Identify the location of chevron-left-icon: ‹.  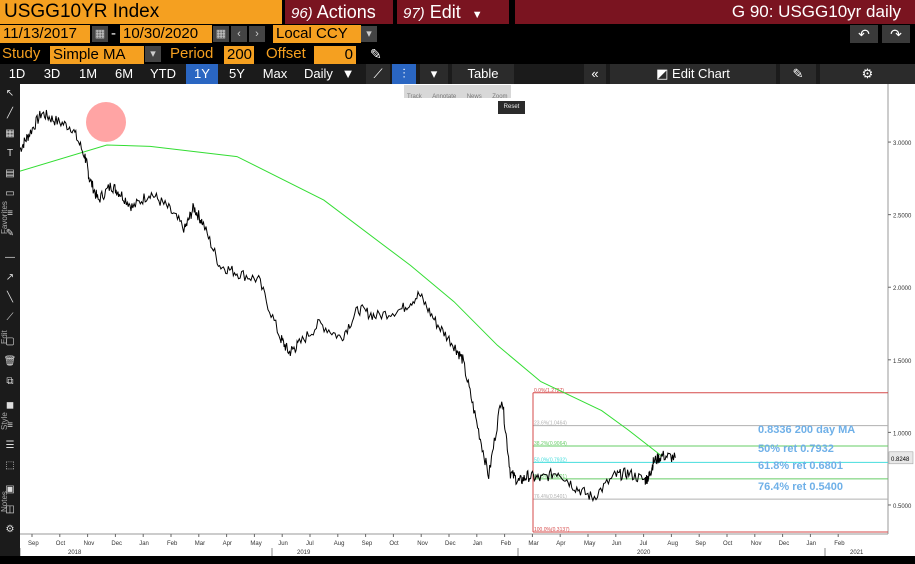
(239, 34).